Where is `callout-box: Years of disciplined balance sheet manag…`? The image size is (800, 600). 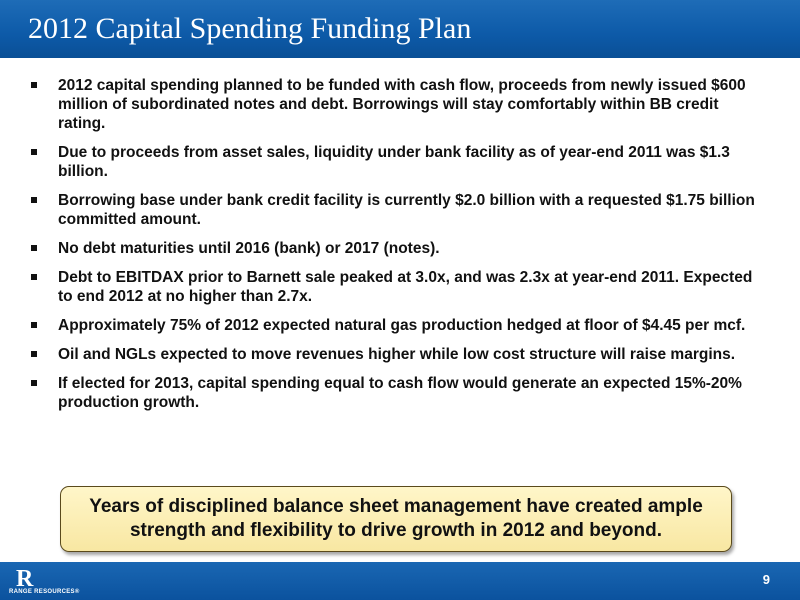 callout-box: Years of disciplined balance sheet manag… is located at coordinates (396, 519).